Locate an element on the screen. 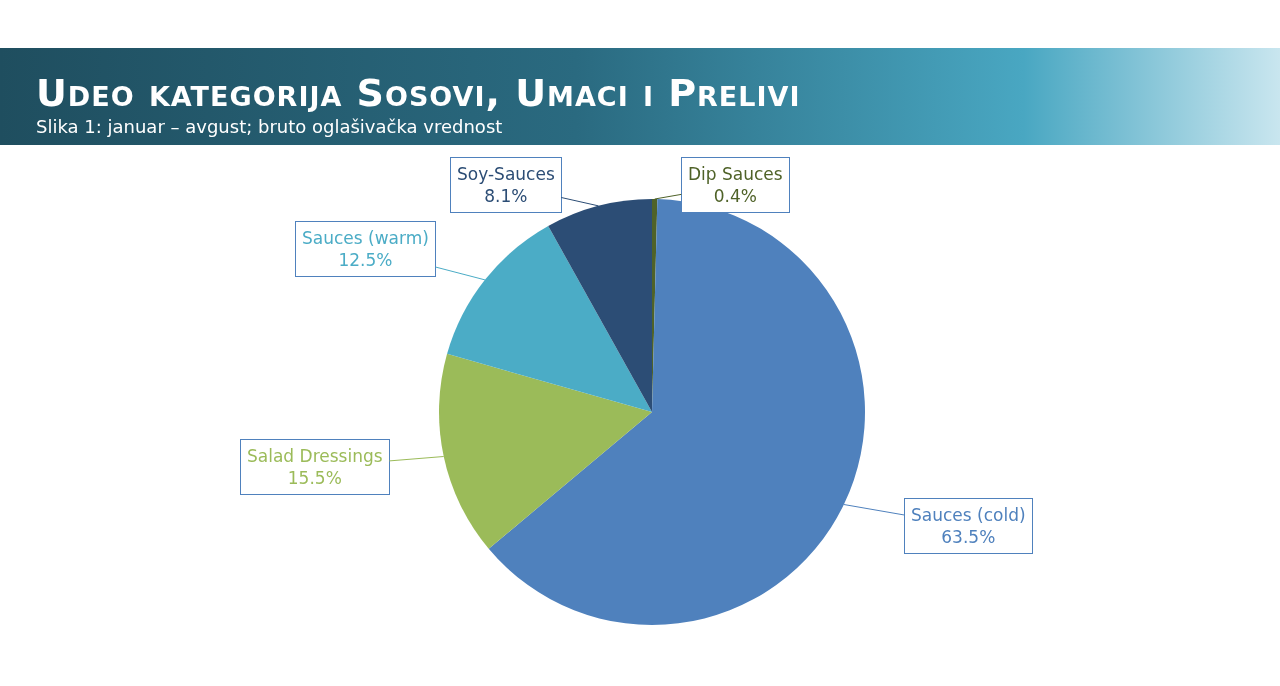 This screenshot has width=1280, height=686. slice-label: Soy-Sauces is located at coordinates (506, 174).